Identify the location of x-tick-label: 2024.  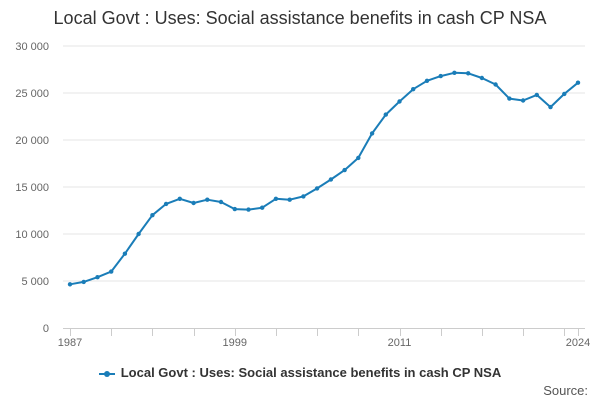
(578, 343).